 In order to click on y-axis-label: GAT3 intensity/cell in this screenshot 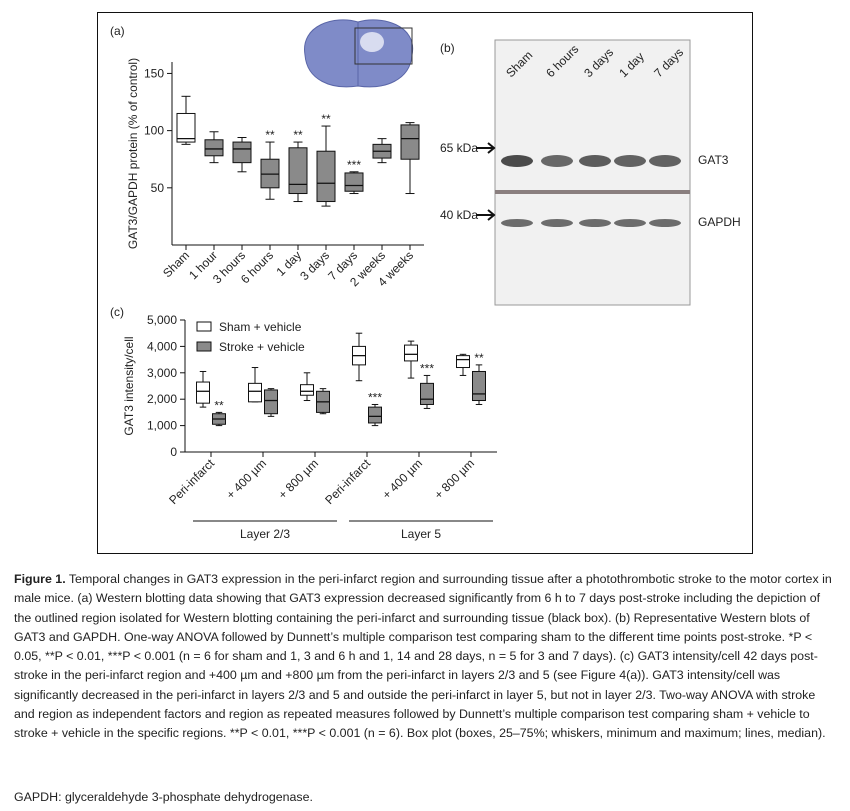, I will do `click(129, 385)`.